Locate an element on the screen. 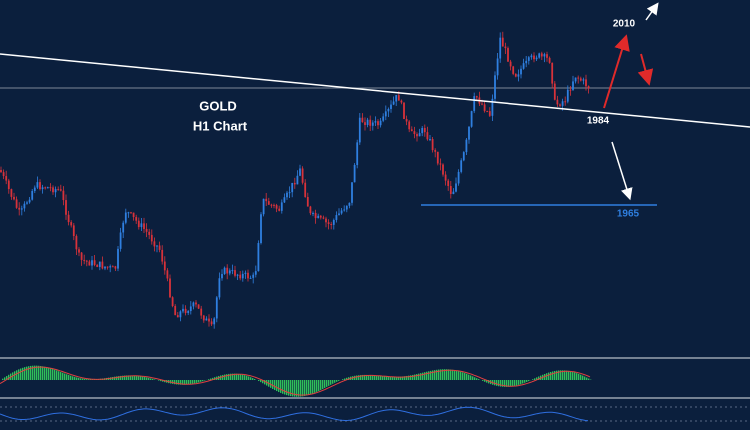 The width and height of the screenshot is (750, 430). oscillator is located at coordinates (294, 414).